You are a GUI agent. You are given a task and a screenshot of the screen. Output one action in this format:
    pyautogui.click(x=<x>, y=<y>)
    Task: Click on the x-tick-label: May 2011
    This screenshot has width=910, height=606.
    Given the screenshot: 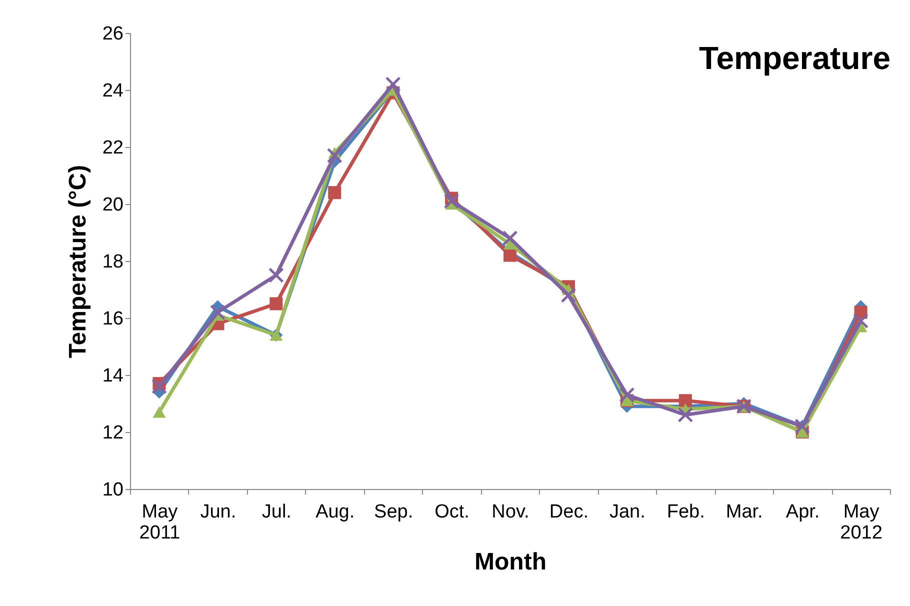 What is the action you would take?
    pyautogui.click(x=159, y=523)
    